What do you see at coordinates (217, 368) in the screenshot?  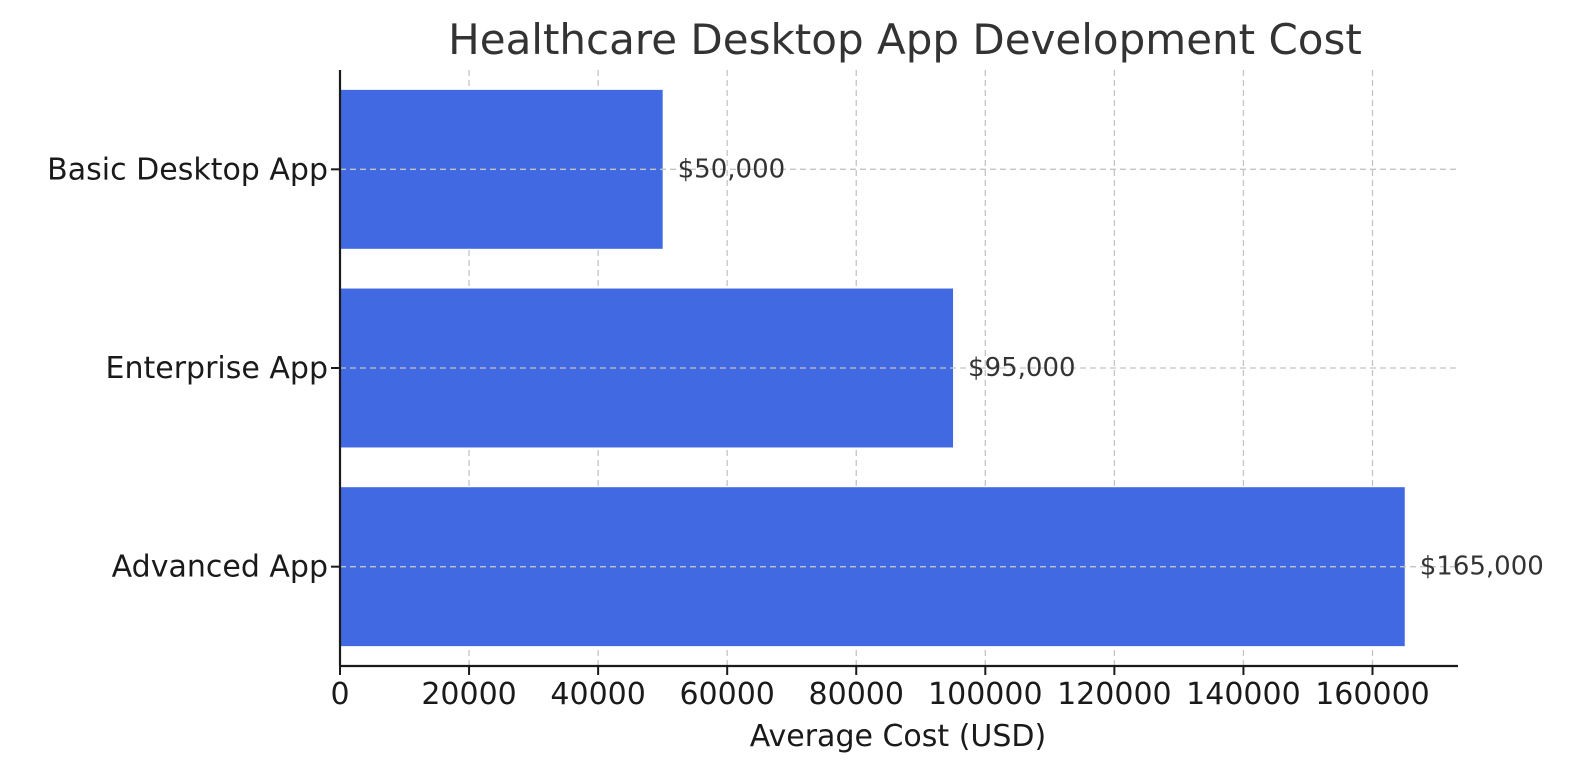 I see `category-label: Enterprise App` at bounding box center [217, 368].